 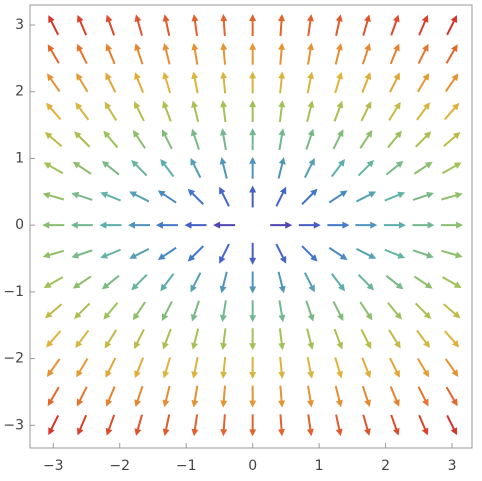 What do you see at coordinates (186, 466) in the screenshot?
I see `x-tick-label: −1` at bounding box center [186, 466].